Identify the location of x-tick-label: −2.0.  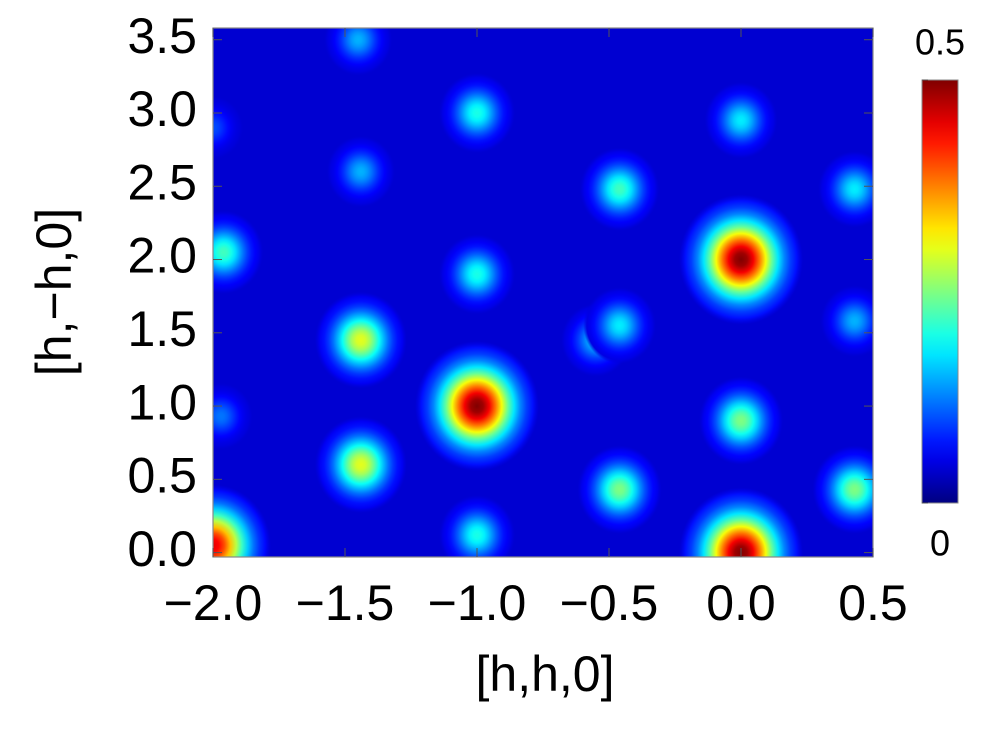
(213, 603).